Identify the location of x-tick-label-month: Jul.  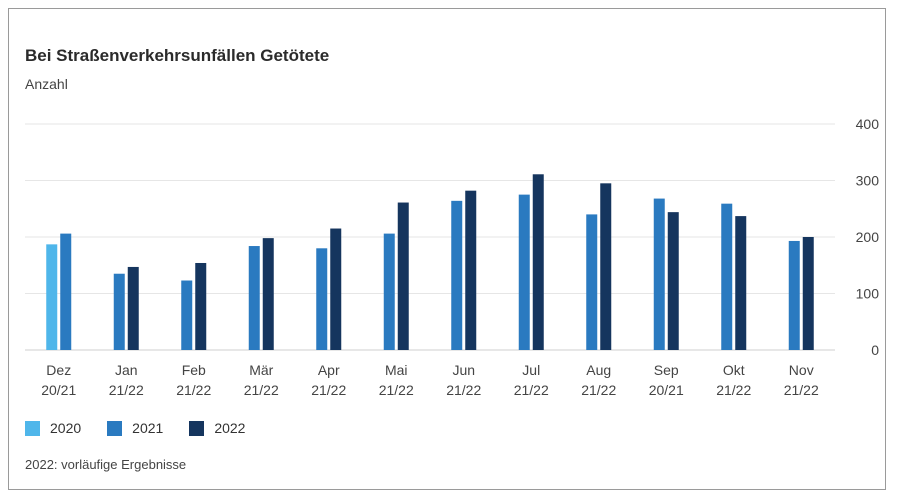
(531, 370).